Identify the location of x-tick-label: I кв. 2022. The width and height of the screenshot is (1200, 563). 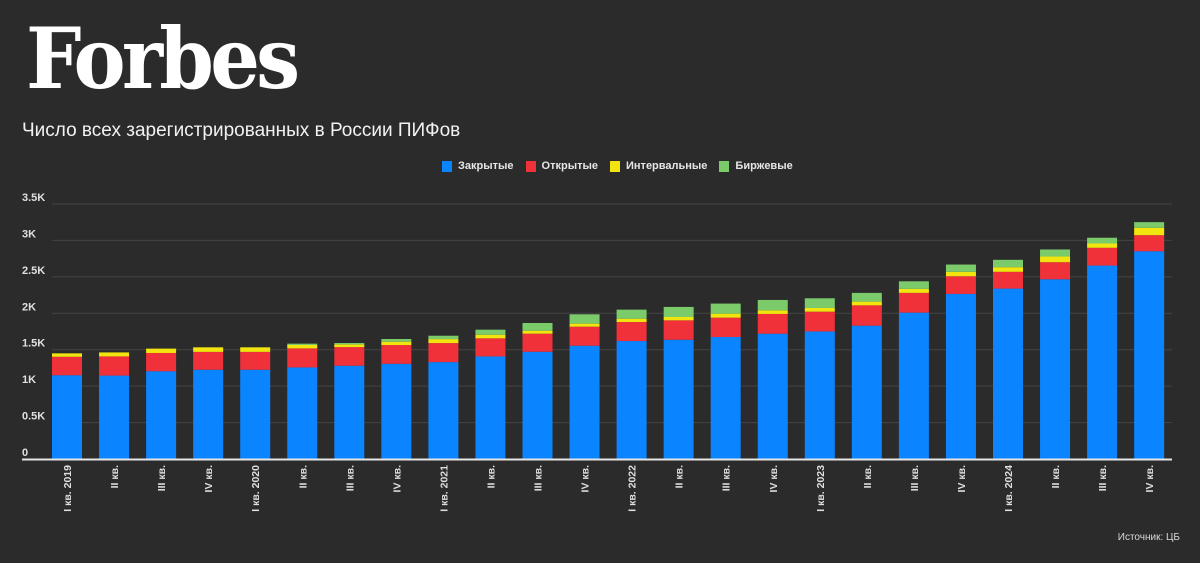
(633, 488).